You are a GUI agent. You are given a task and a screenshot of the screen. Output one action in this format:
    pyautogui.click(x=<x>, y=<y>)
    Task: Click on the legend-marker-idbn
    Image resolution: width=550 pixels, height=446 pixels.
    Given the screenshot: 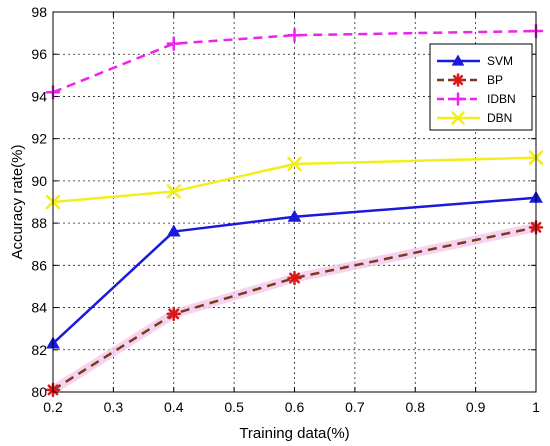 What is the action you would take?
    pyautogui.click(x=458, y=99)
    